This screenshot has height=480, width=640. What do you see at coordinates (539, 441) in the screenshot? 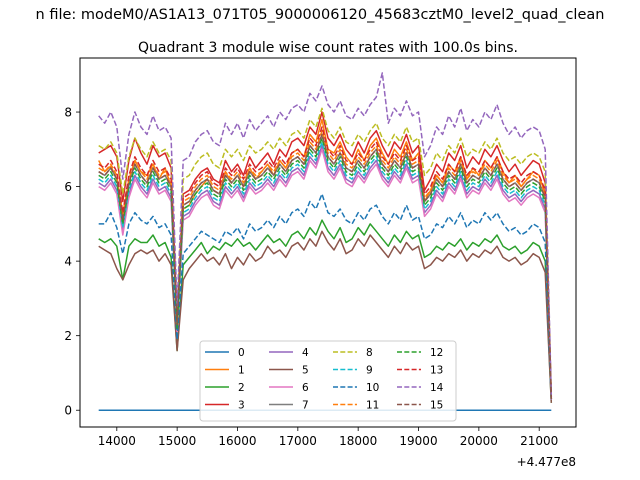
I see `x-tick-label: 21000` at bounding box center [539, 441].